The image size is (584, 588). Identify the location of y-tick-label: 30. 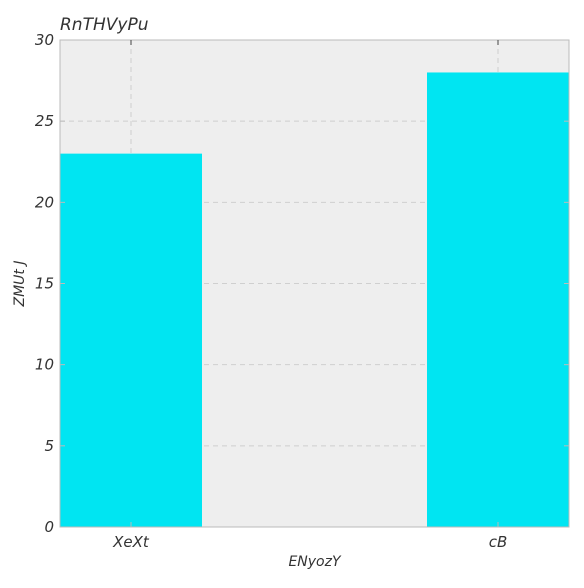
(44, 40).